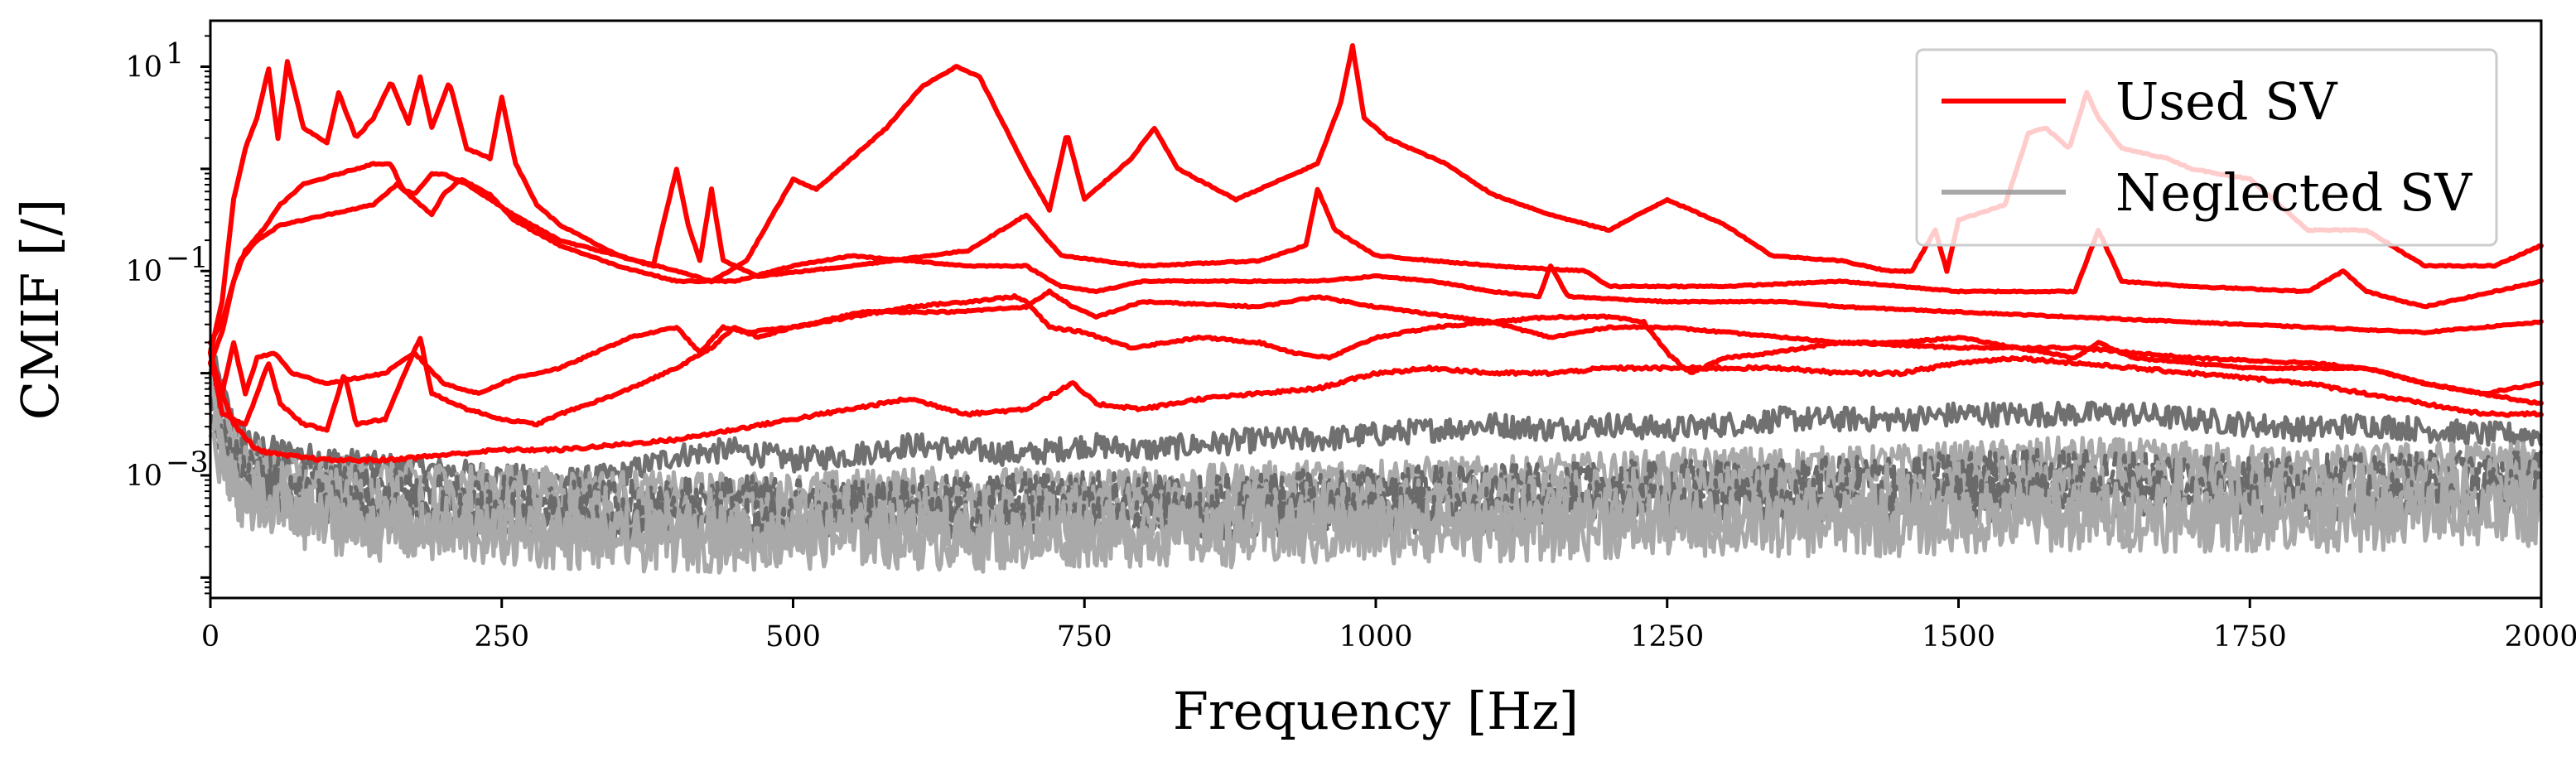  Describe the element at coordinates (2293, 193) in the screenshot. I see `legend-label-neglected: Neglected SV` at that location.